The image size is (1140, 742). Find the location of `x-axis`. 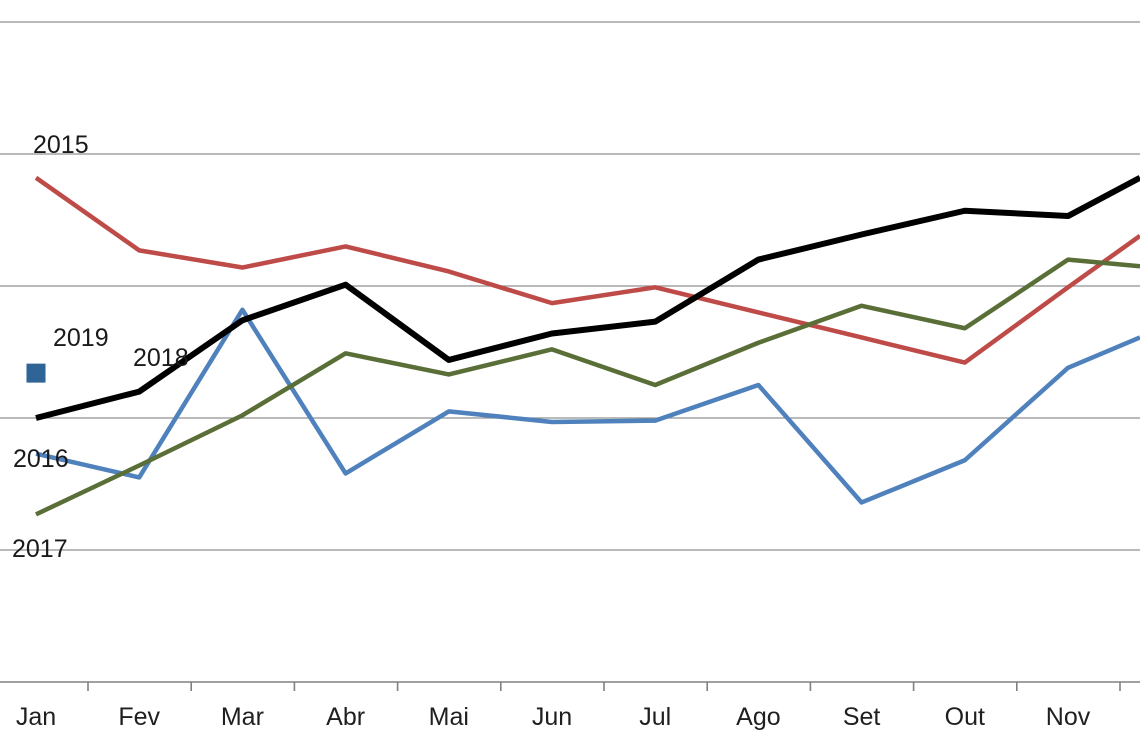

x-axis is located at coordinates (570, 686).